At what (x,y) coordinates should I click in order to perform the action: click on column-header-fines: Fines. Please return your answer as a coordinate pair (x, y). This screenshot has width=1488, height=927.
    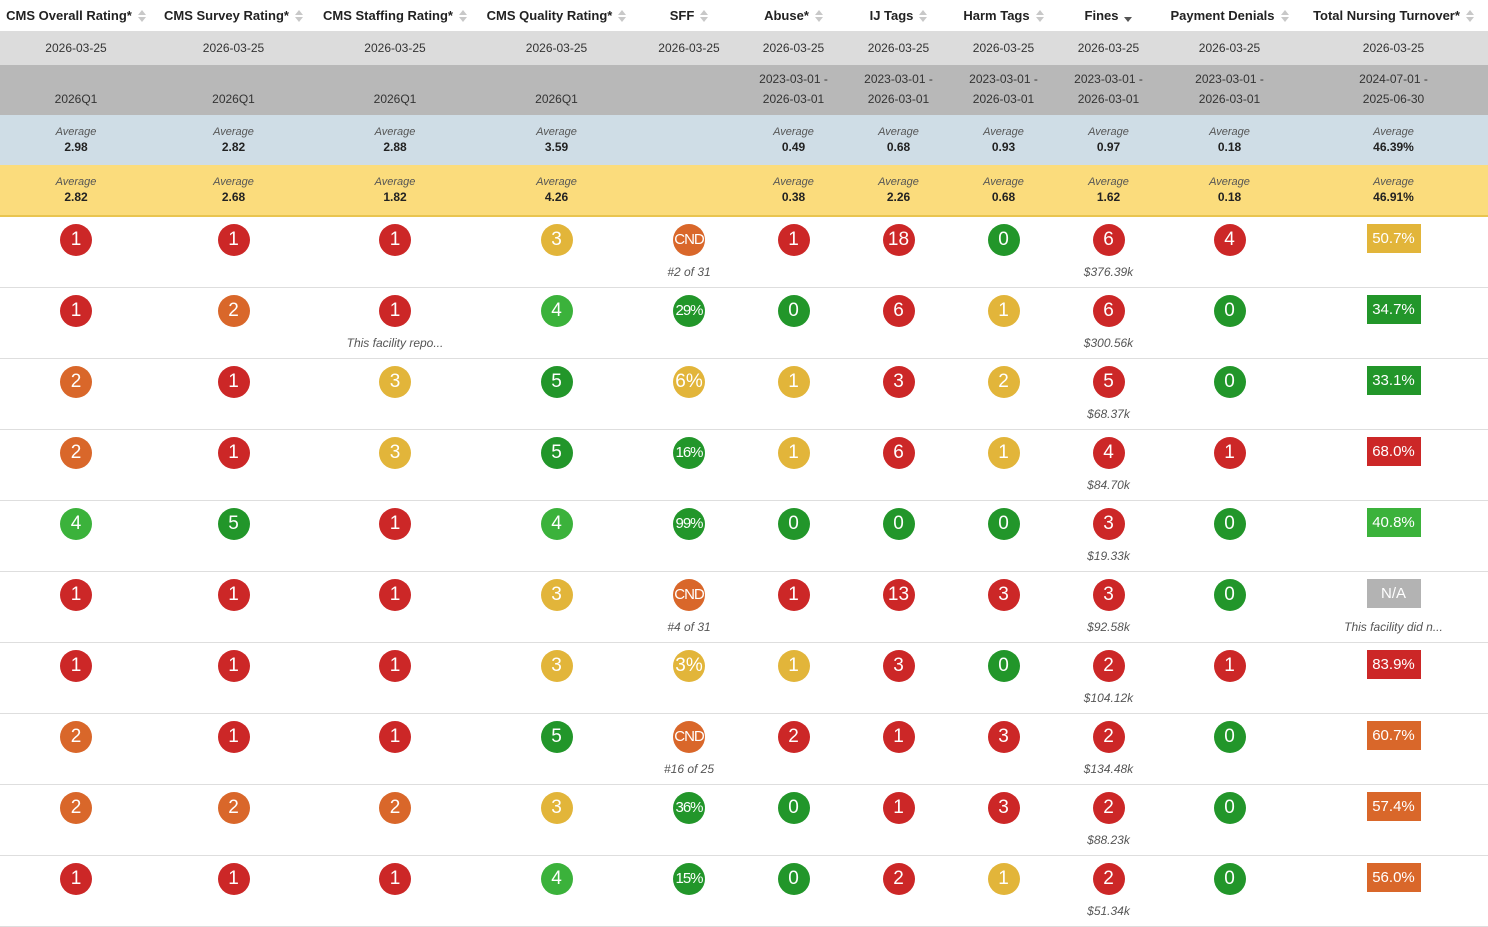
    Looking at the image, I should click on (1108, 15).